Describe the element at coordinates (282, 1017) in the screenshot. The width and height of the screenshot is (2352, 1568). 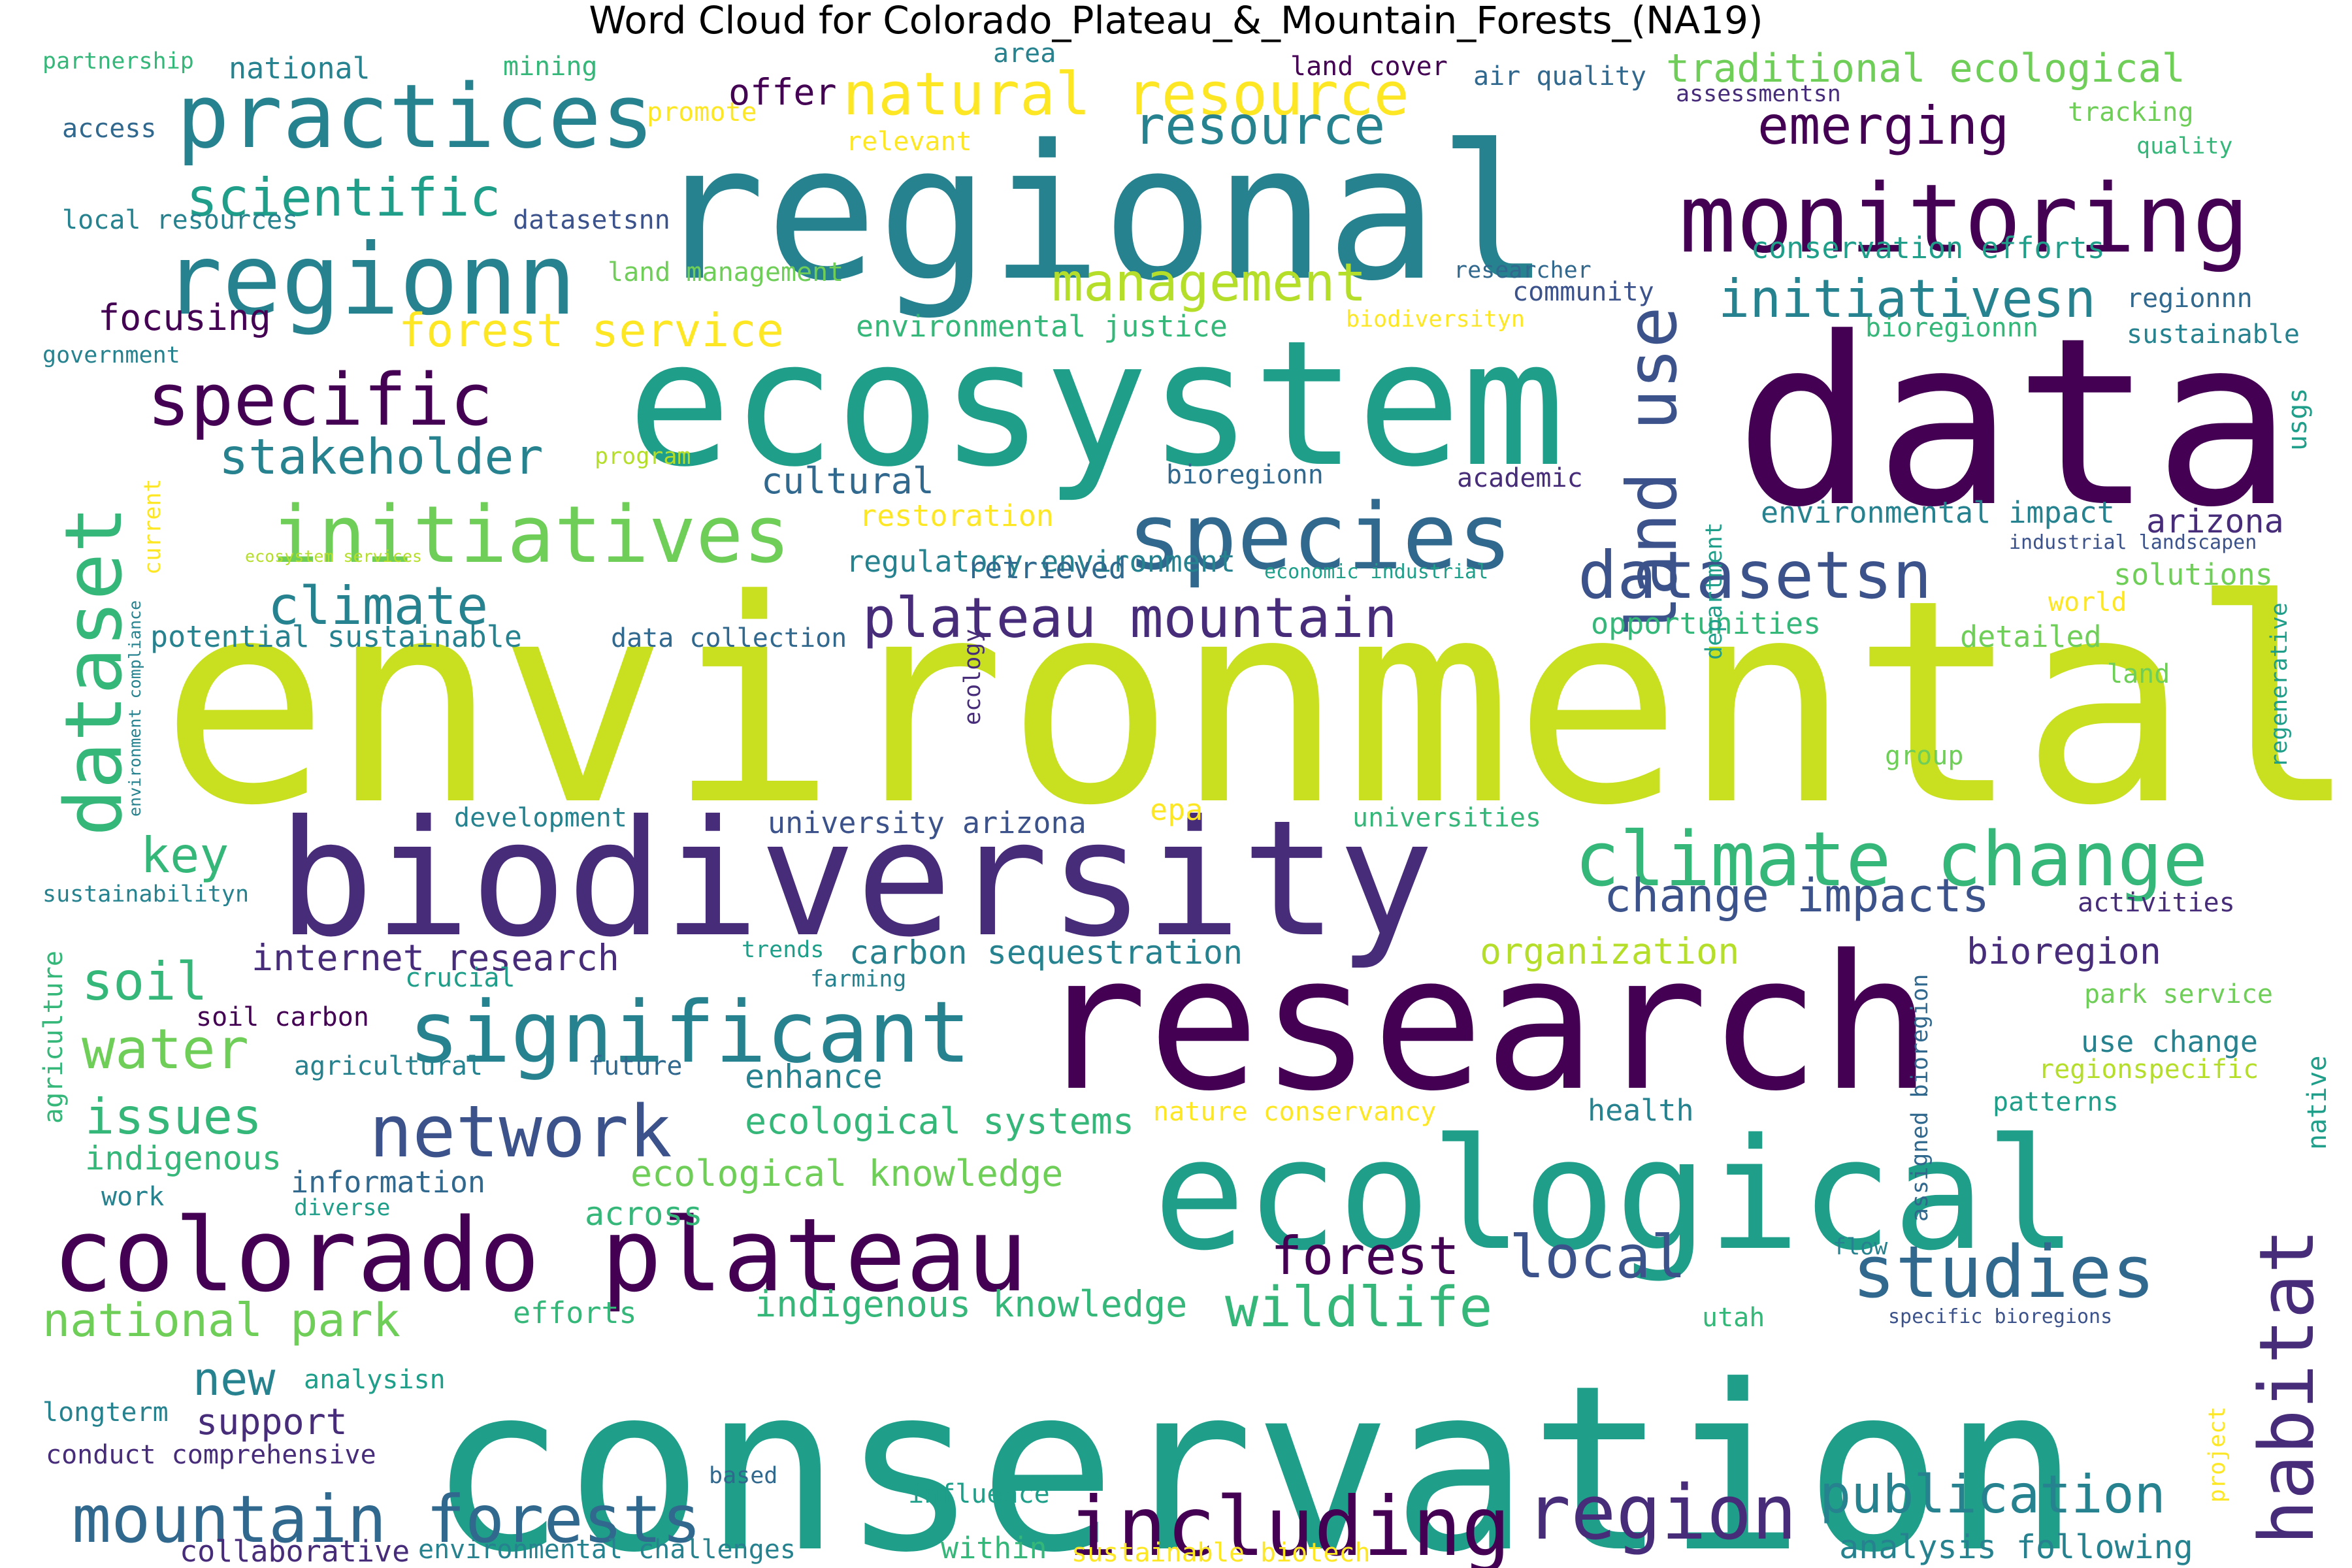
I see `word-soil-carbon: soil carbon` at that location.